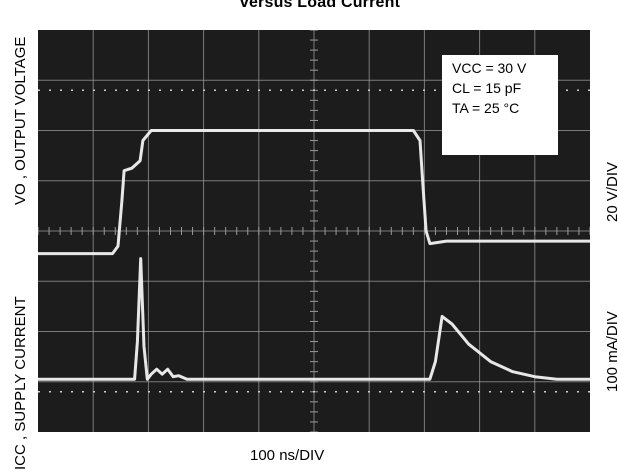  What do you see at coordinates (486, 108) in the screenshot?
I see `legend-ta: TA = 25 °C` at bounding box center [486, 108].